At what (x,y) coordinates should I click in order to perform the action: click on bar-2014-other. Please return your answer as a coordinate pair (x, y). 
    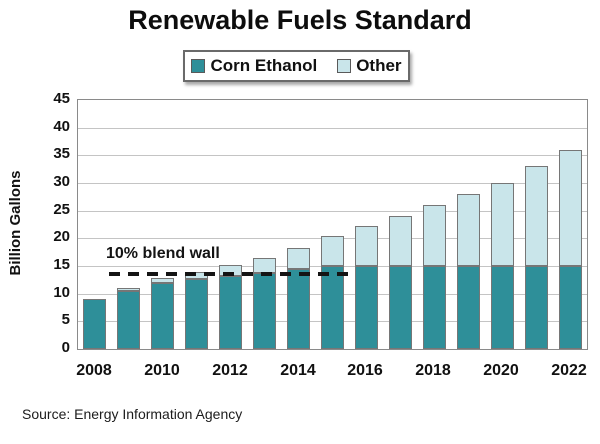
    Looking at the image, I should click on (298, 258).